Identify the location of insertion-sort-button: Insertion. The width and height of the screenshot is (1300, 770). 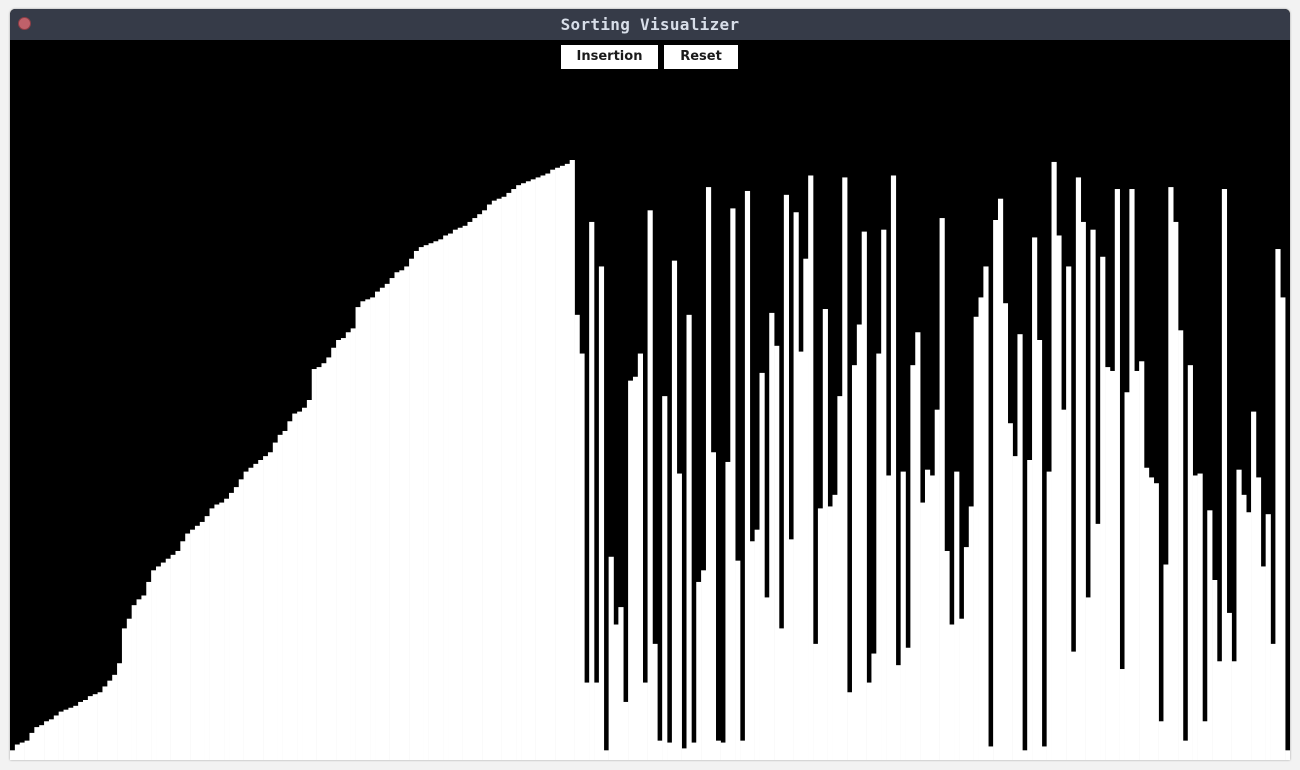
(609, 57).